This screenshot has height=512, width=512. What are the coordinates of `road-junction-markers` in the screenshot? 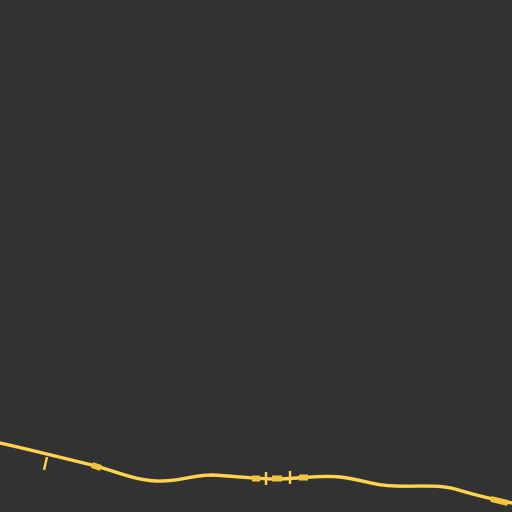 It's located at (275, 481).